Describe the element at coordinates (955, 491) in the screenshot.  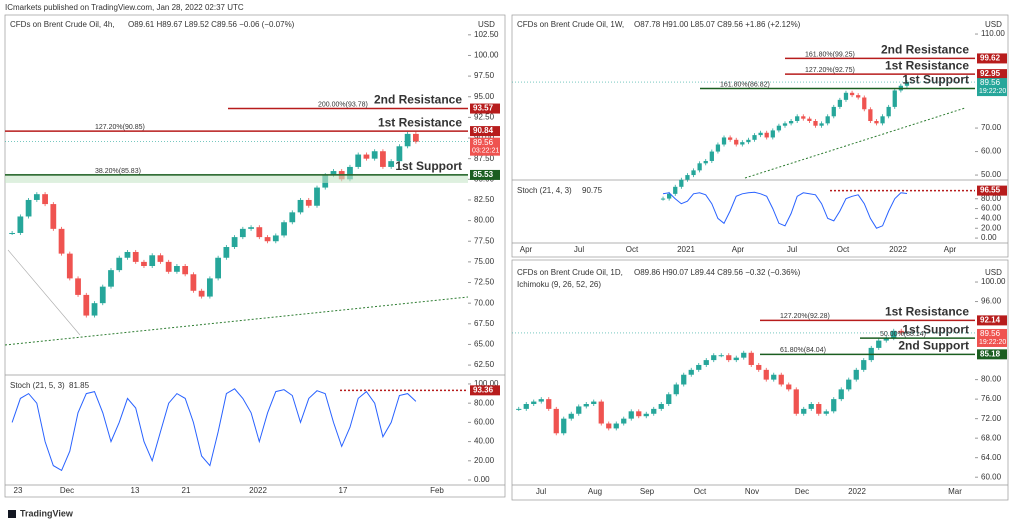
I see `x-tick-label: Mar` at that location.